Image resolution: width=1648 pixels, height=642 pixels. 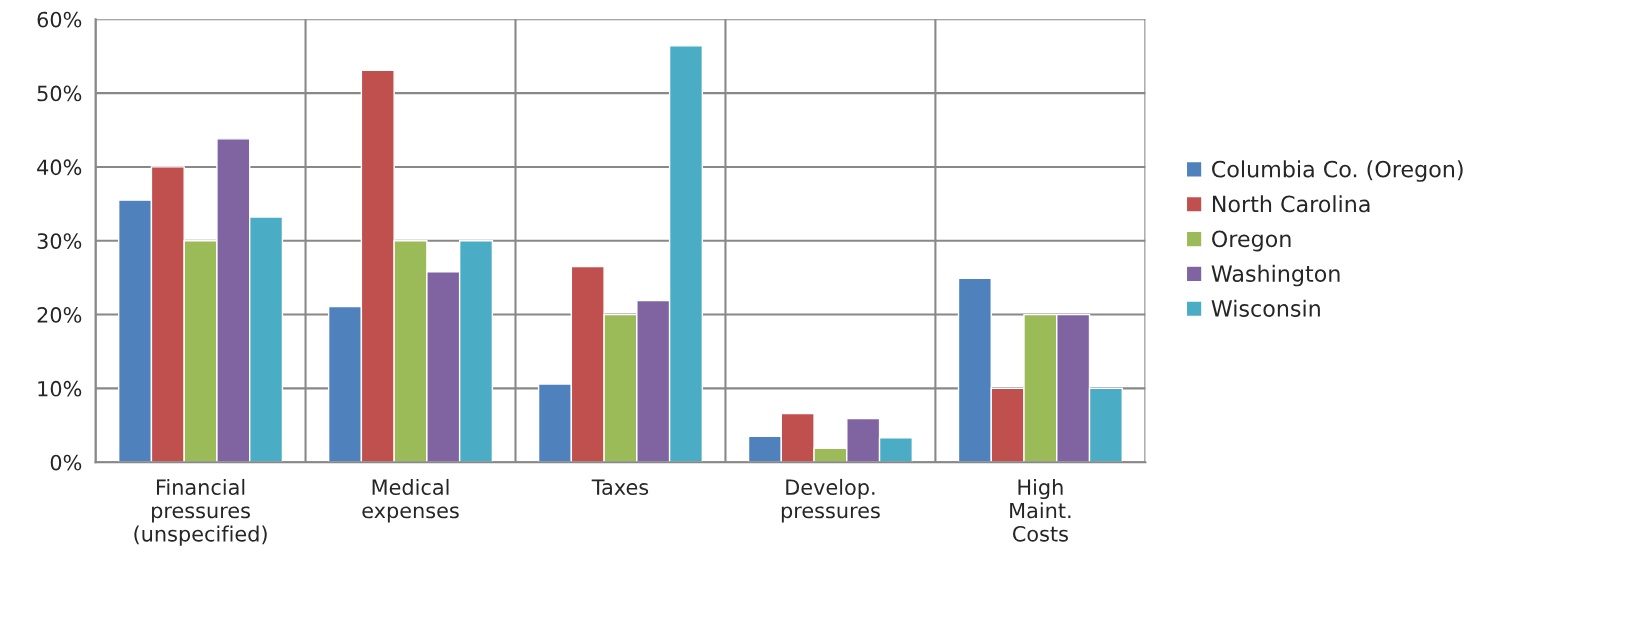 What do you see at coordinates (1275, 275) in the screenshot?
I see `legend-label: Washington` at bounding box center [1275, 275].